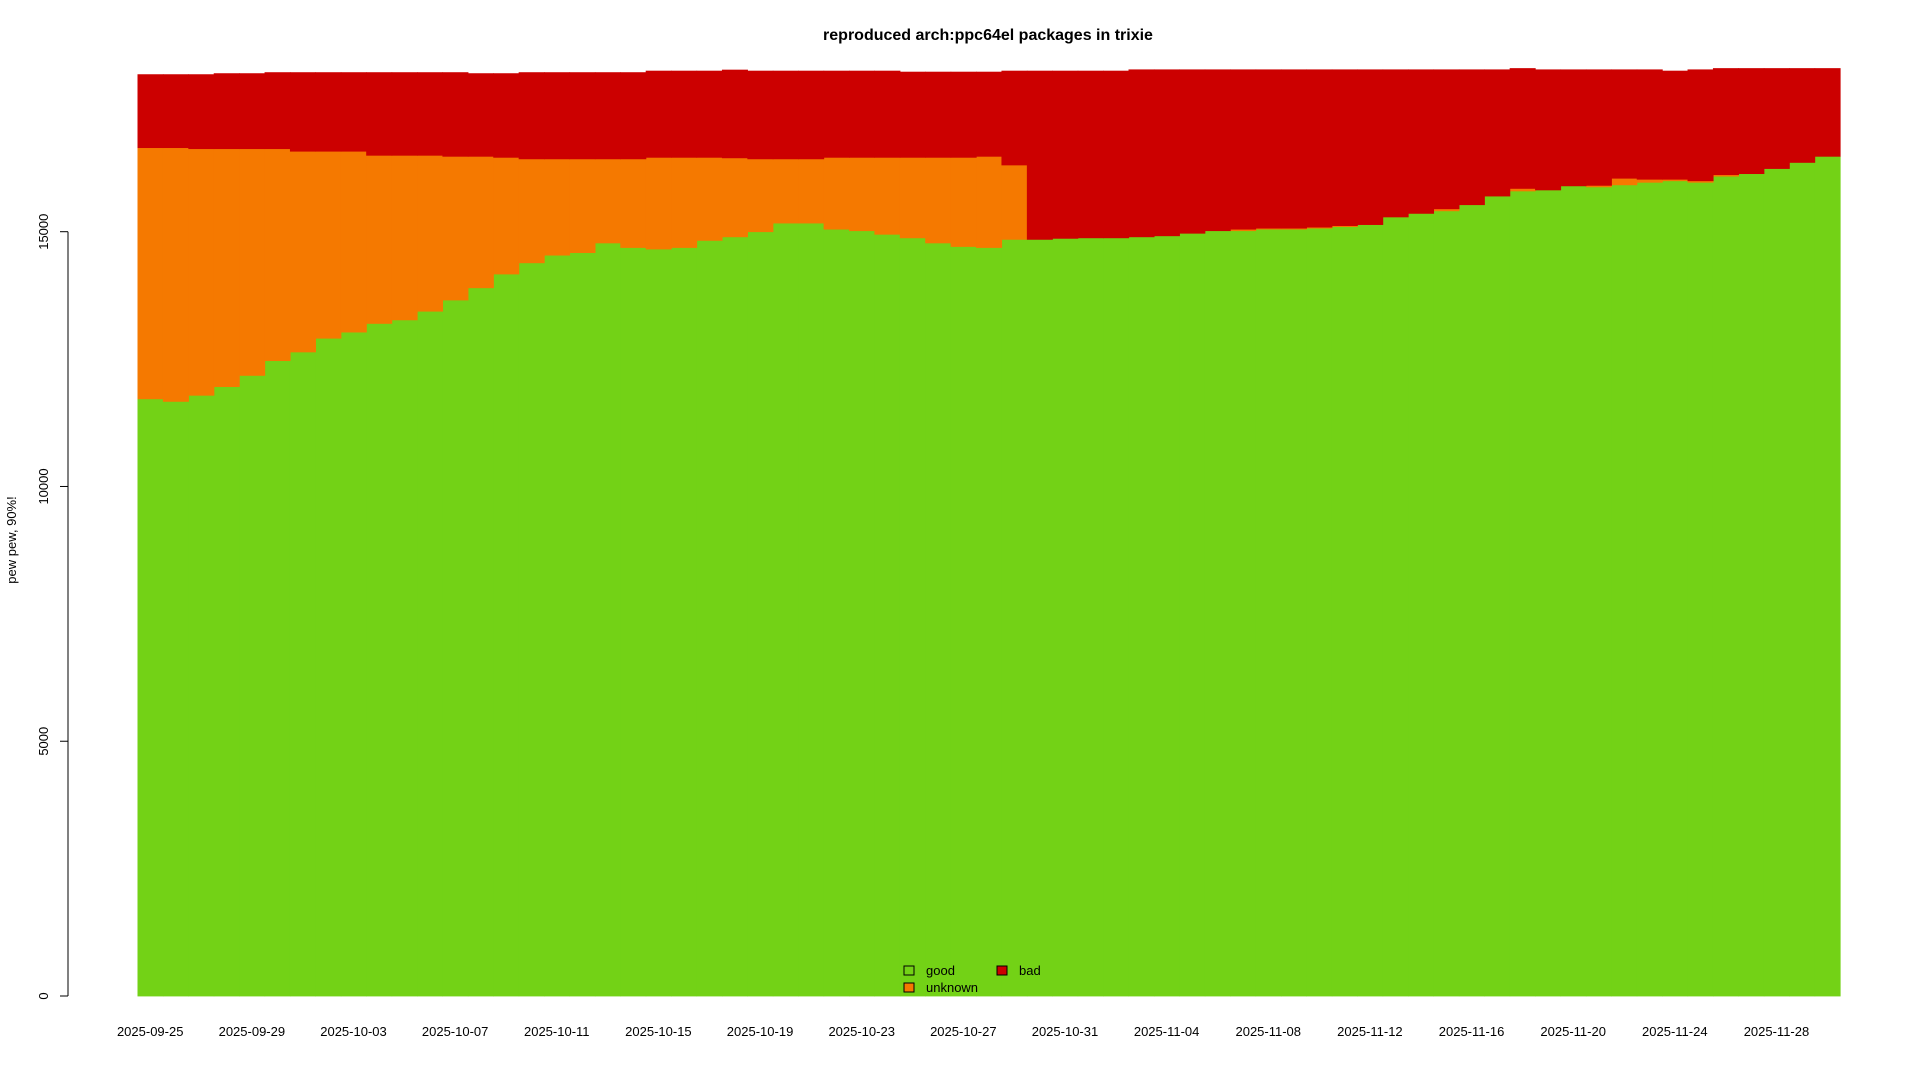 Image resolution: width=1920 pixels, height=1080 pixels. What do you see at coordinates (963, 1031) in the screenshot?
I see `x-tick-label: 2025-10-27` at bounding box center [963, 1031].